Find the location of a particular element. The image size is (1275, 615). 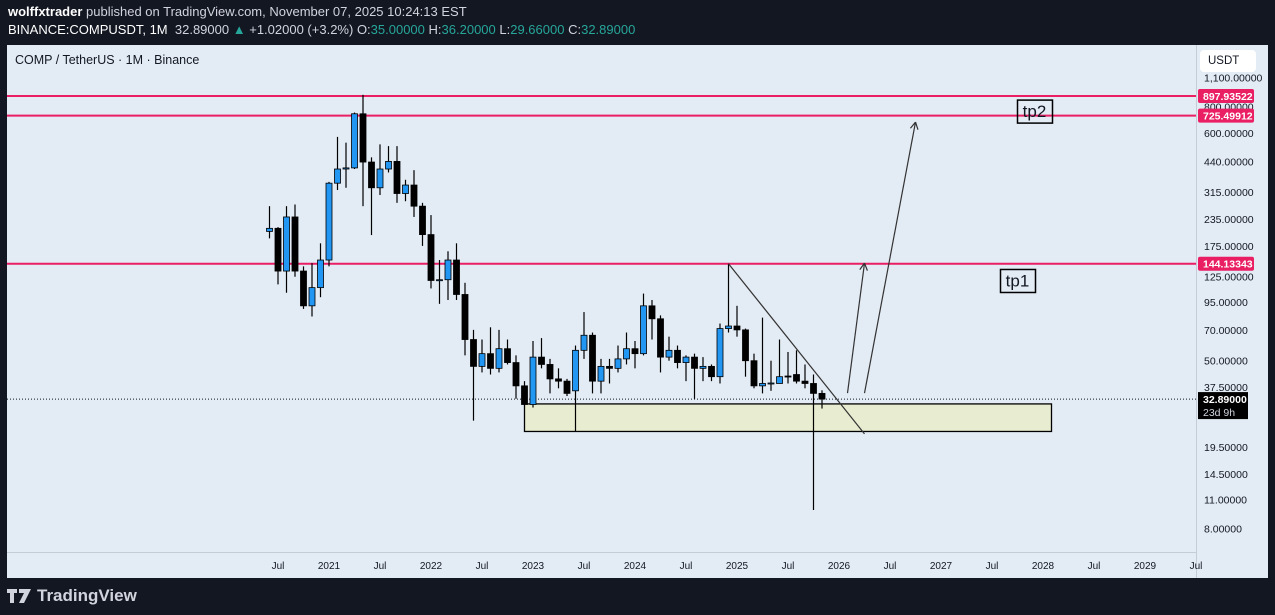

low-label: L: is located at coordinates (505, 29).